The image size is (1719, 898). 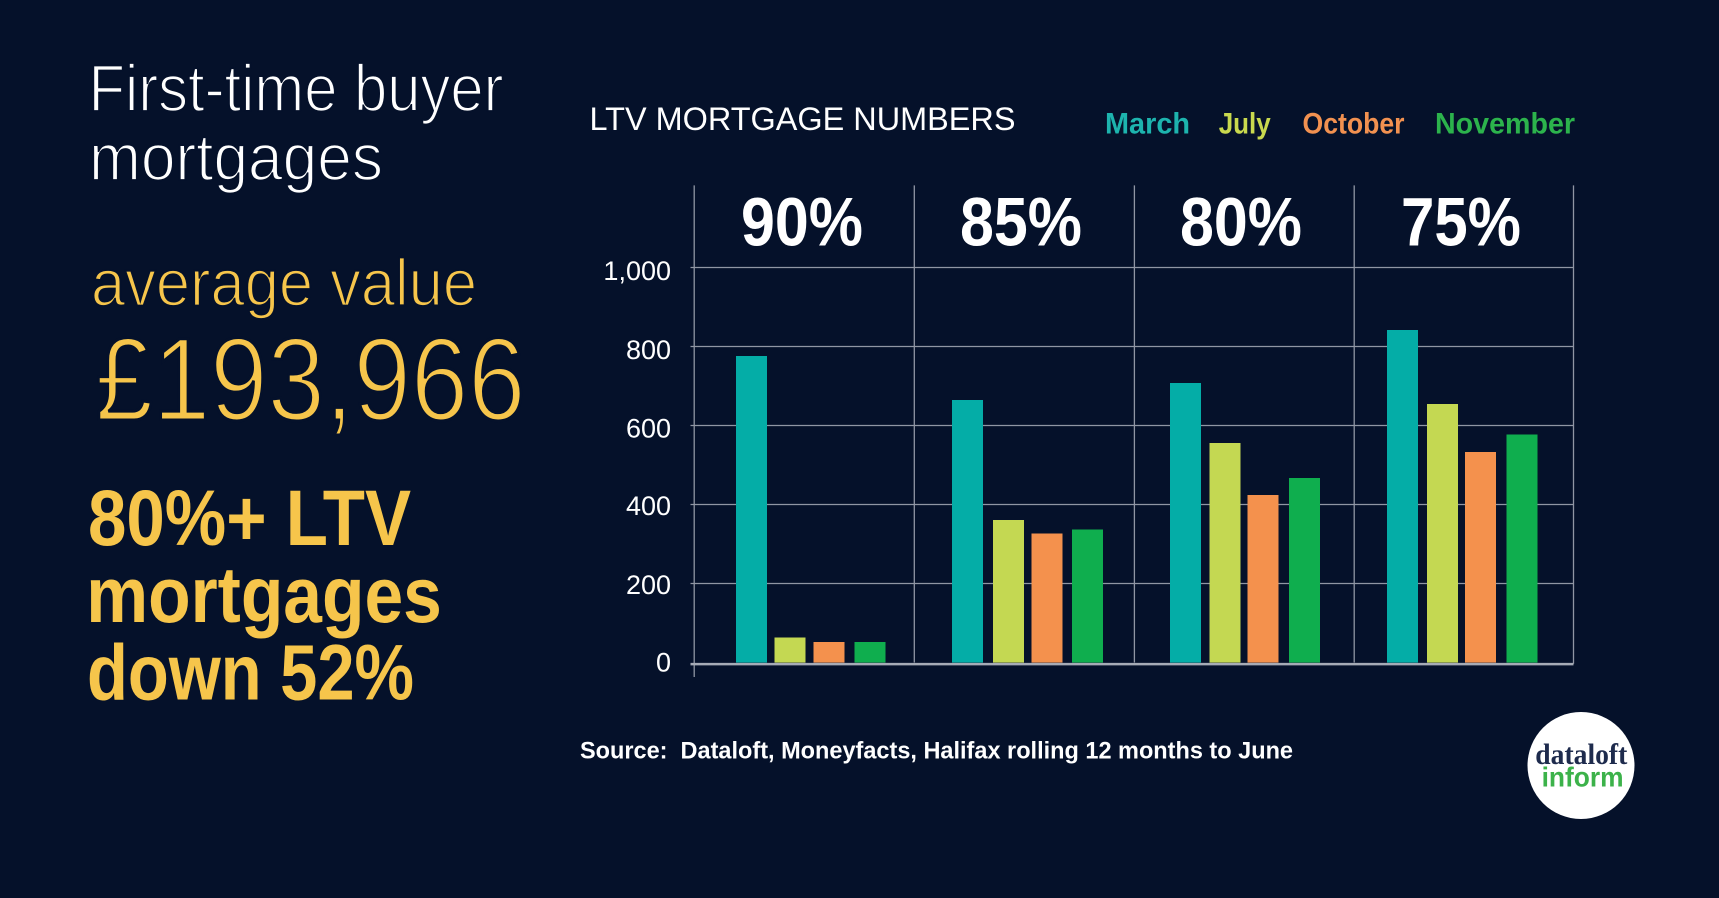 I want to click on svg-text: 800, so click(x=648, y=350).